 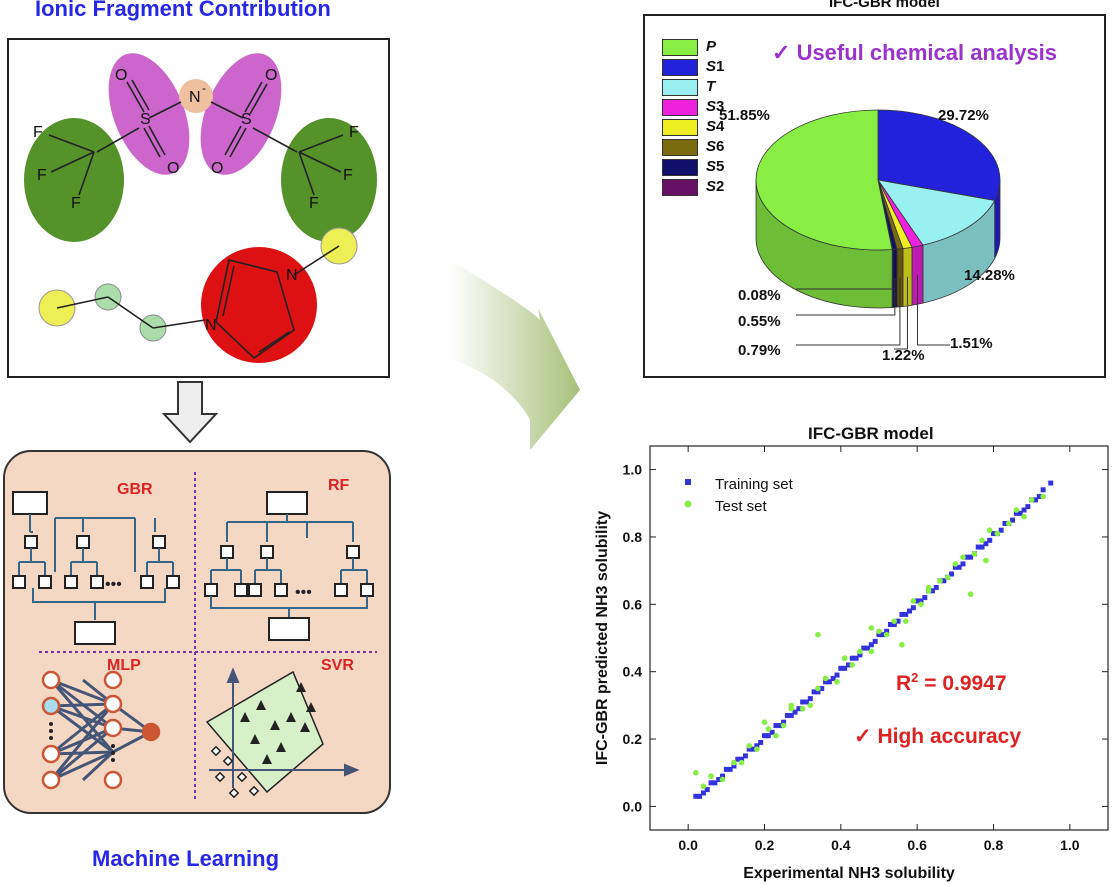 What do you see at coordinates (688, 482) in the screenshot?
I see `legend-train-marker` at bounding box center [688, 482].